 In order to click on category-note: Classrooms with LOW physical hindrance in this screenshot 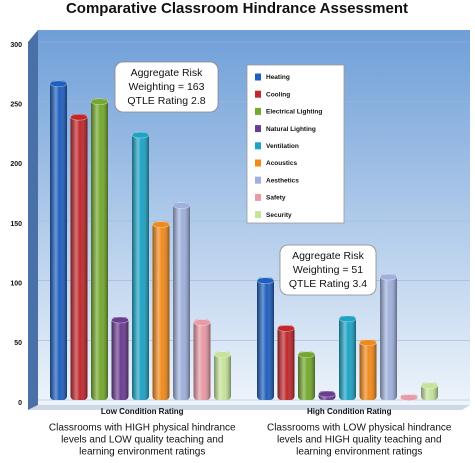, I will do `click(359, 428)`.